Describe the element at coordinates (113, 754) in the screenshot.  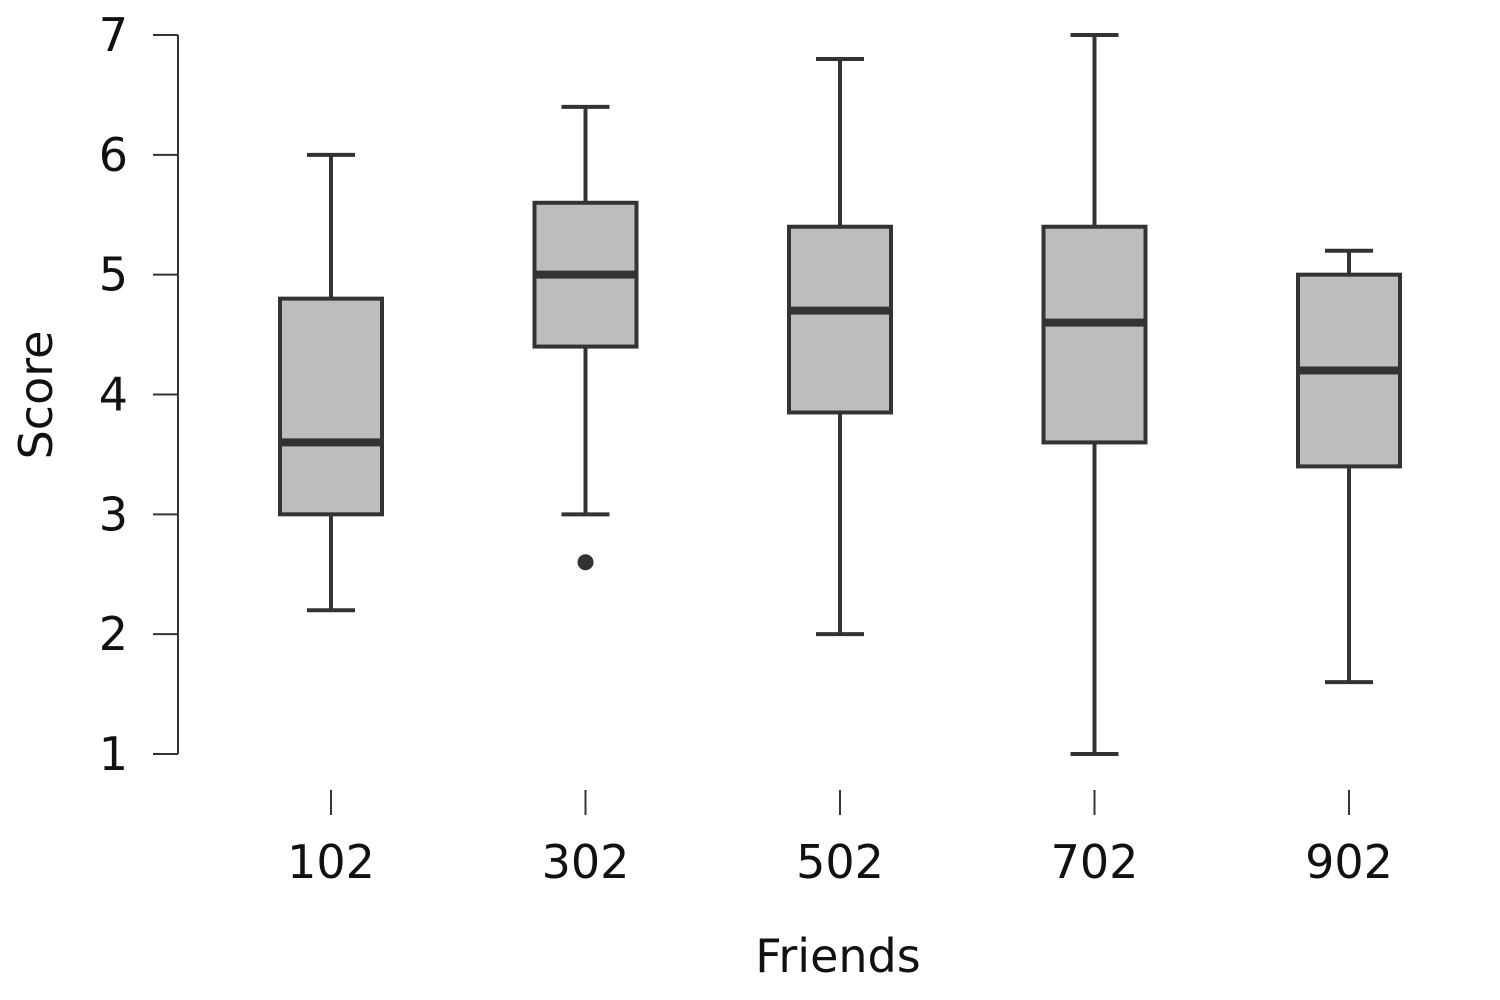
I see `y-tick-label: 1` at that location.